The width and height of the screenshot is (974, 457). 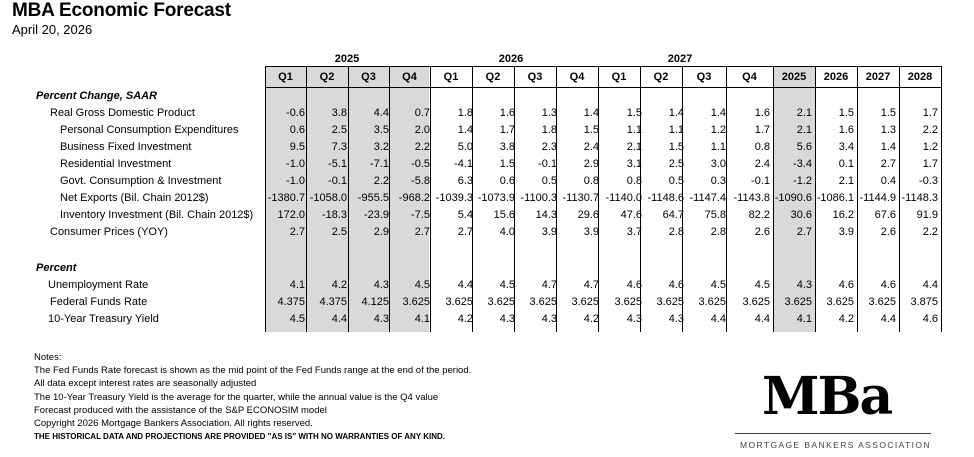 I want to click on table-cell: 1.1, so click(x=634, y=130).